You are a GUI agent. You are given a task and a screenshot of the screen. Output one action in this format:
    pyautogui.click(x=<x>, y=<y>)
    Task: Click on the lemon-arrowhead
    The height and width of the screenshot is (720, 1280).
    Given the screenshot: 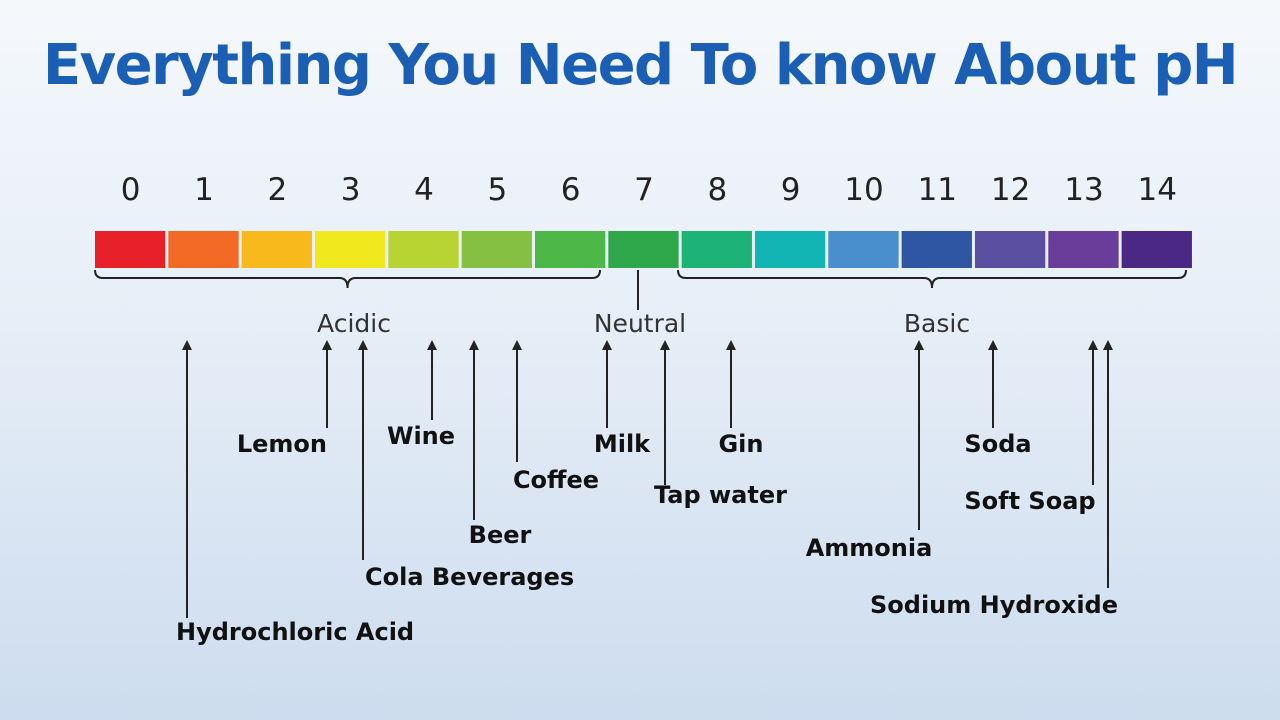 What is the action you would take?
    pyautogui.click(x=327, y=345)
    